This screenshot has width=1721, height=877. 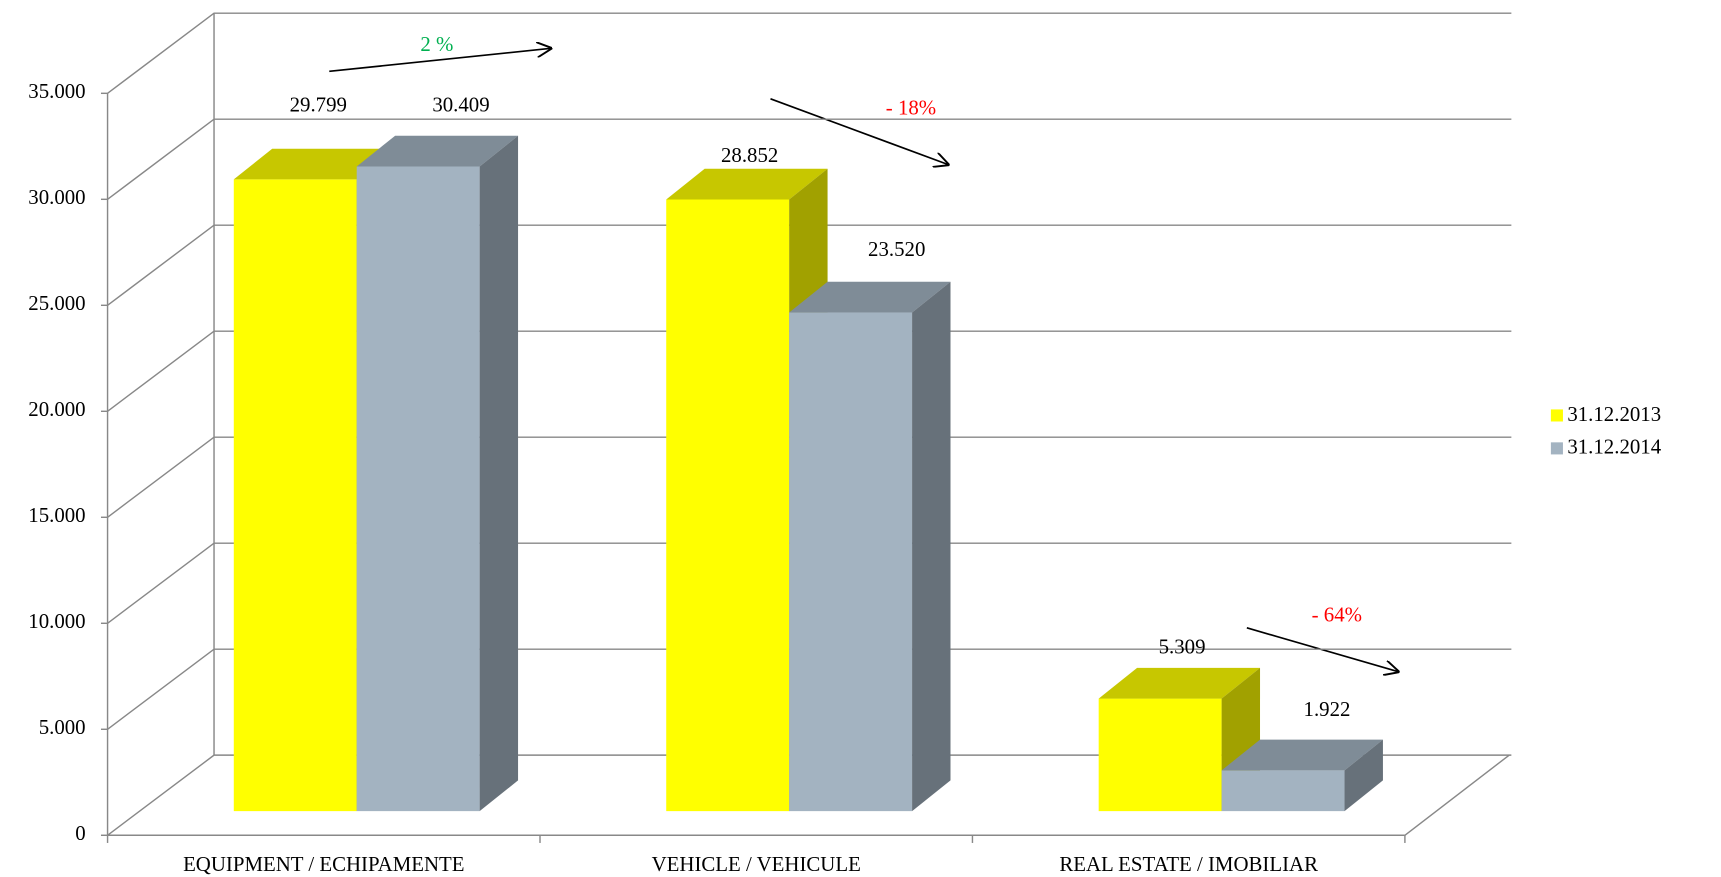 I want to click on y-tick-label: 0, so click(x=80, y=833).